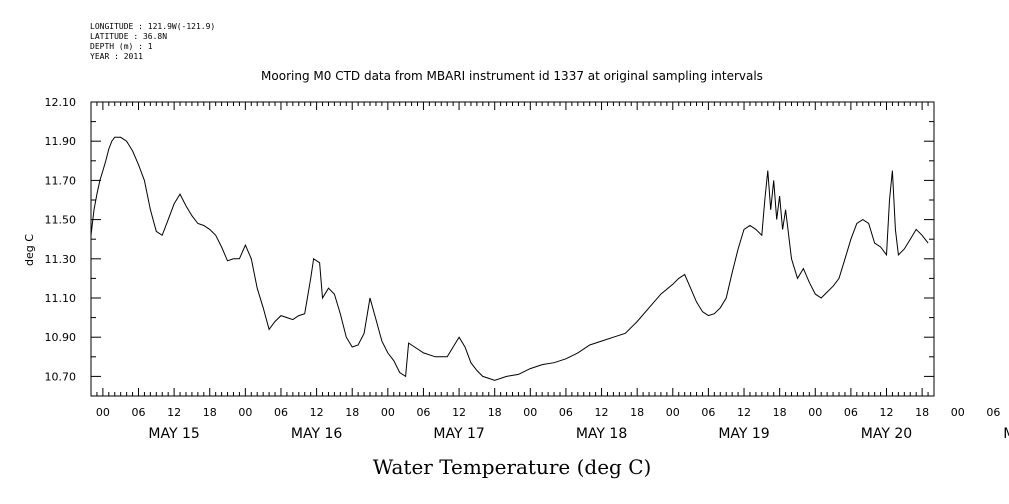 This screenshot has height=504, width=1009. Describe the element at coordinates (121, 46) in the screenshot. I see `depth-label: DEPTH (m) : 1` at that location.